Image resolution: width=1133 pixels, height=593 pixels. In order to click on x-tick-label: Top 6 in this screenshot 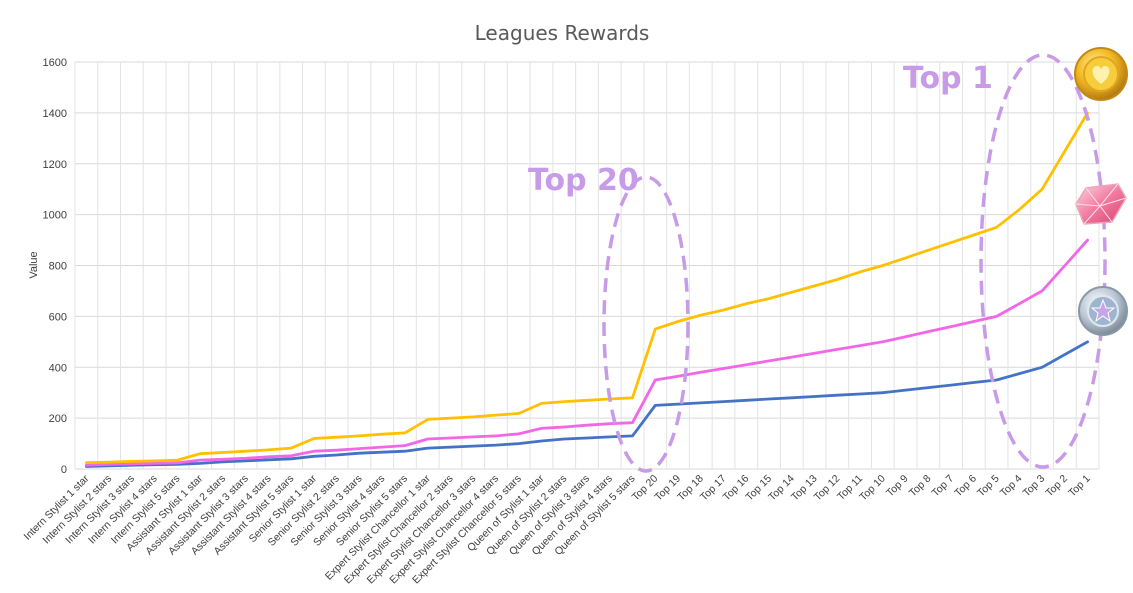, I will do `click(965, 486)`.